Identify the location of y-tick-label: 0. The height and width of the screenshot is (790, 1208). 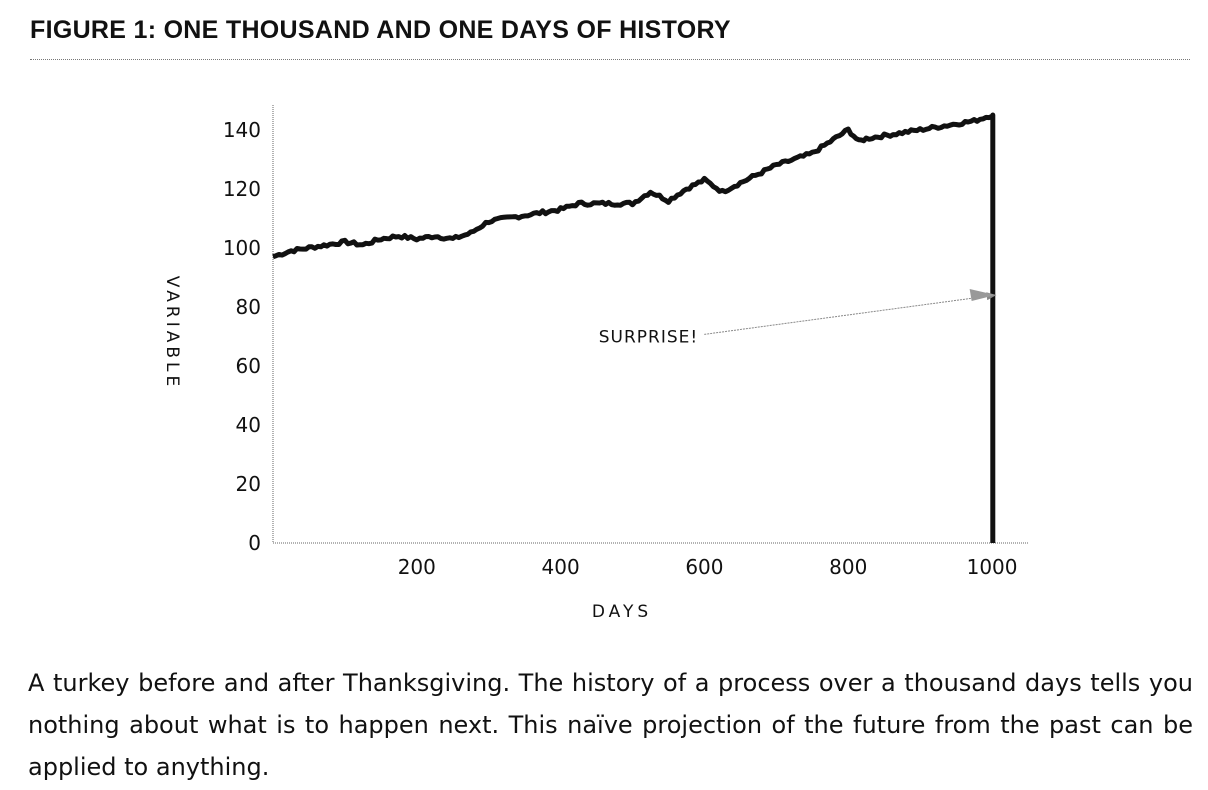
(254, 543).